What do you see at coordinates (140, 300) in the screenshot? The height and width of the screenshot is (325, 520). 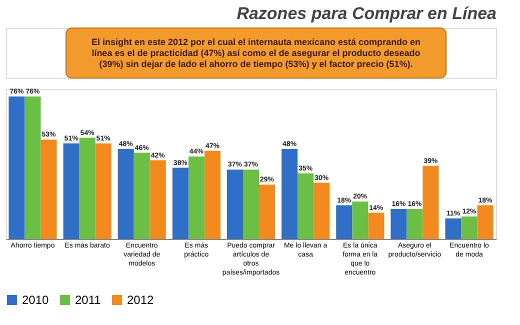 I see `legend-label: 2012` at bounding box center [140, 300].